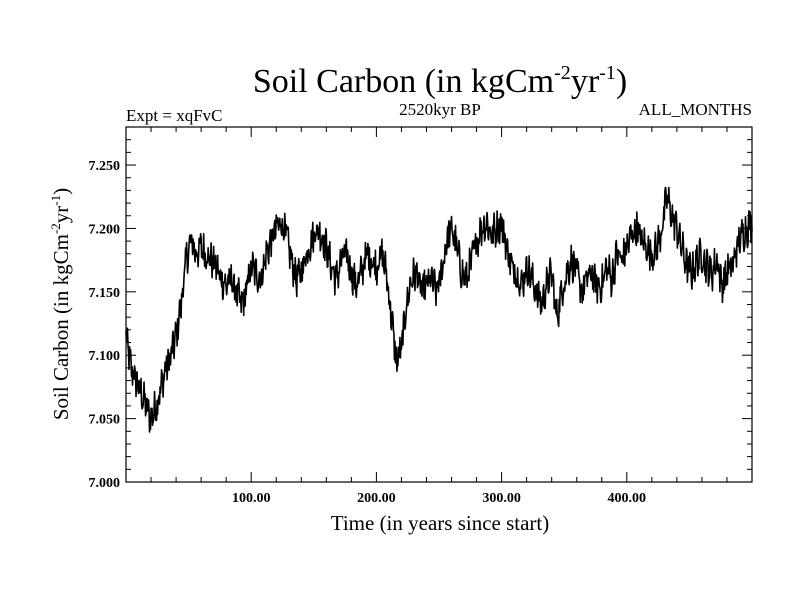  Describe the element at coordinates (251, 498) in the screenshot. I see `x-tick-label-0: 100.00` at that location.